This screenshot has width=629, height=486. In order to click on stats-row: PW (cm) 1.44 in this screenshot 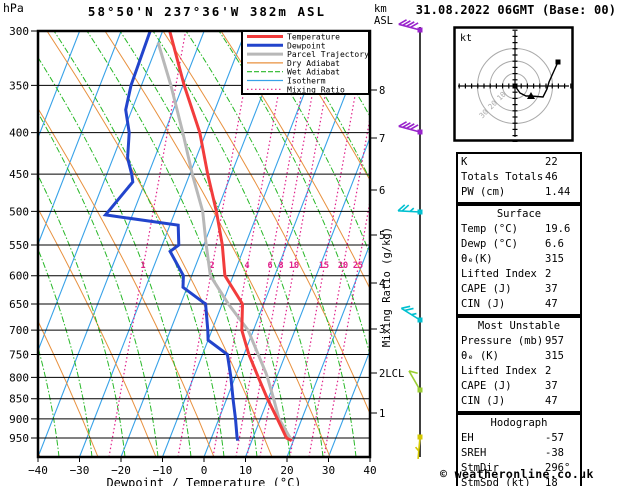, I will do `click(519, 192)`.